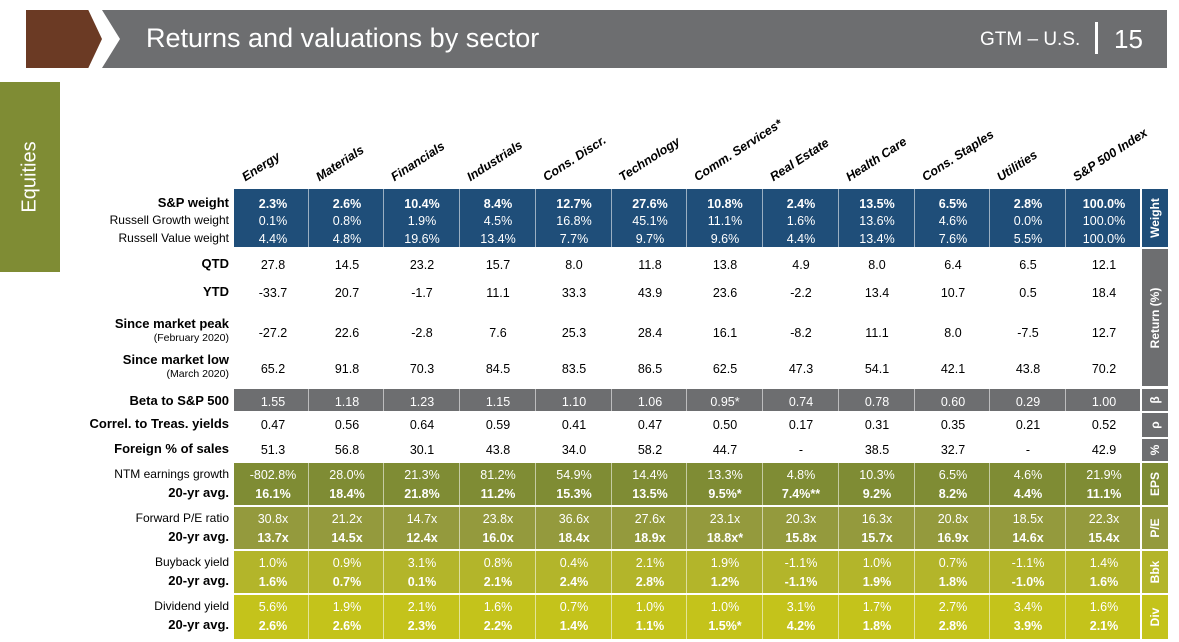 Image resolution: width=1179 pixels, height=642 pixels. What do you see at coordinates (343, 38) in the screenshot?
I see `page-title: Returns and valuations by sector` at bounding box center [343, 38].